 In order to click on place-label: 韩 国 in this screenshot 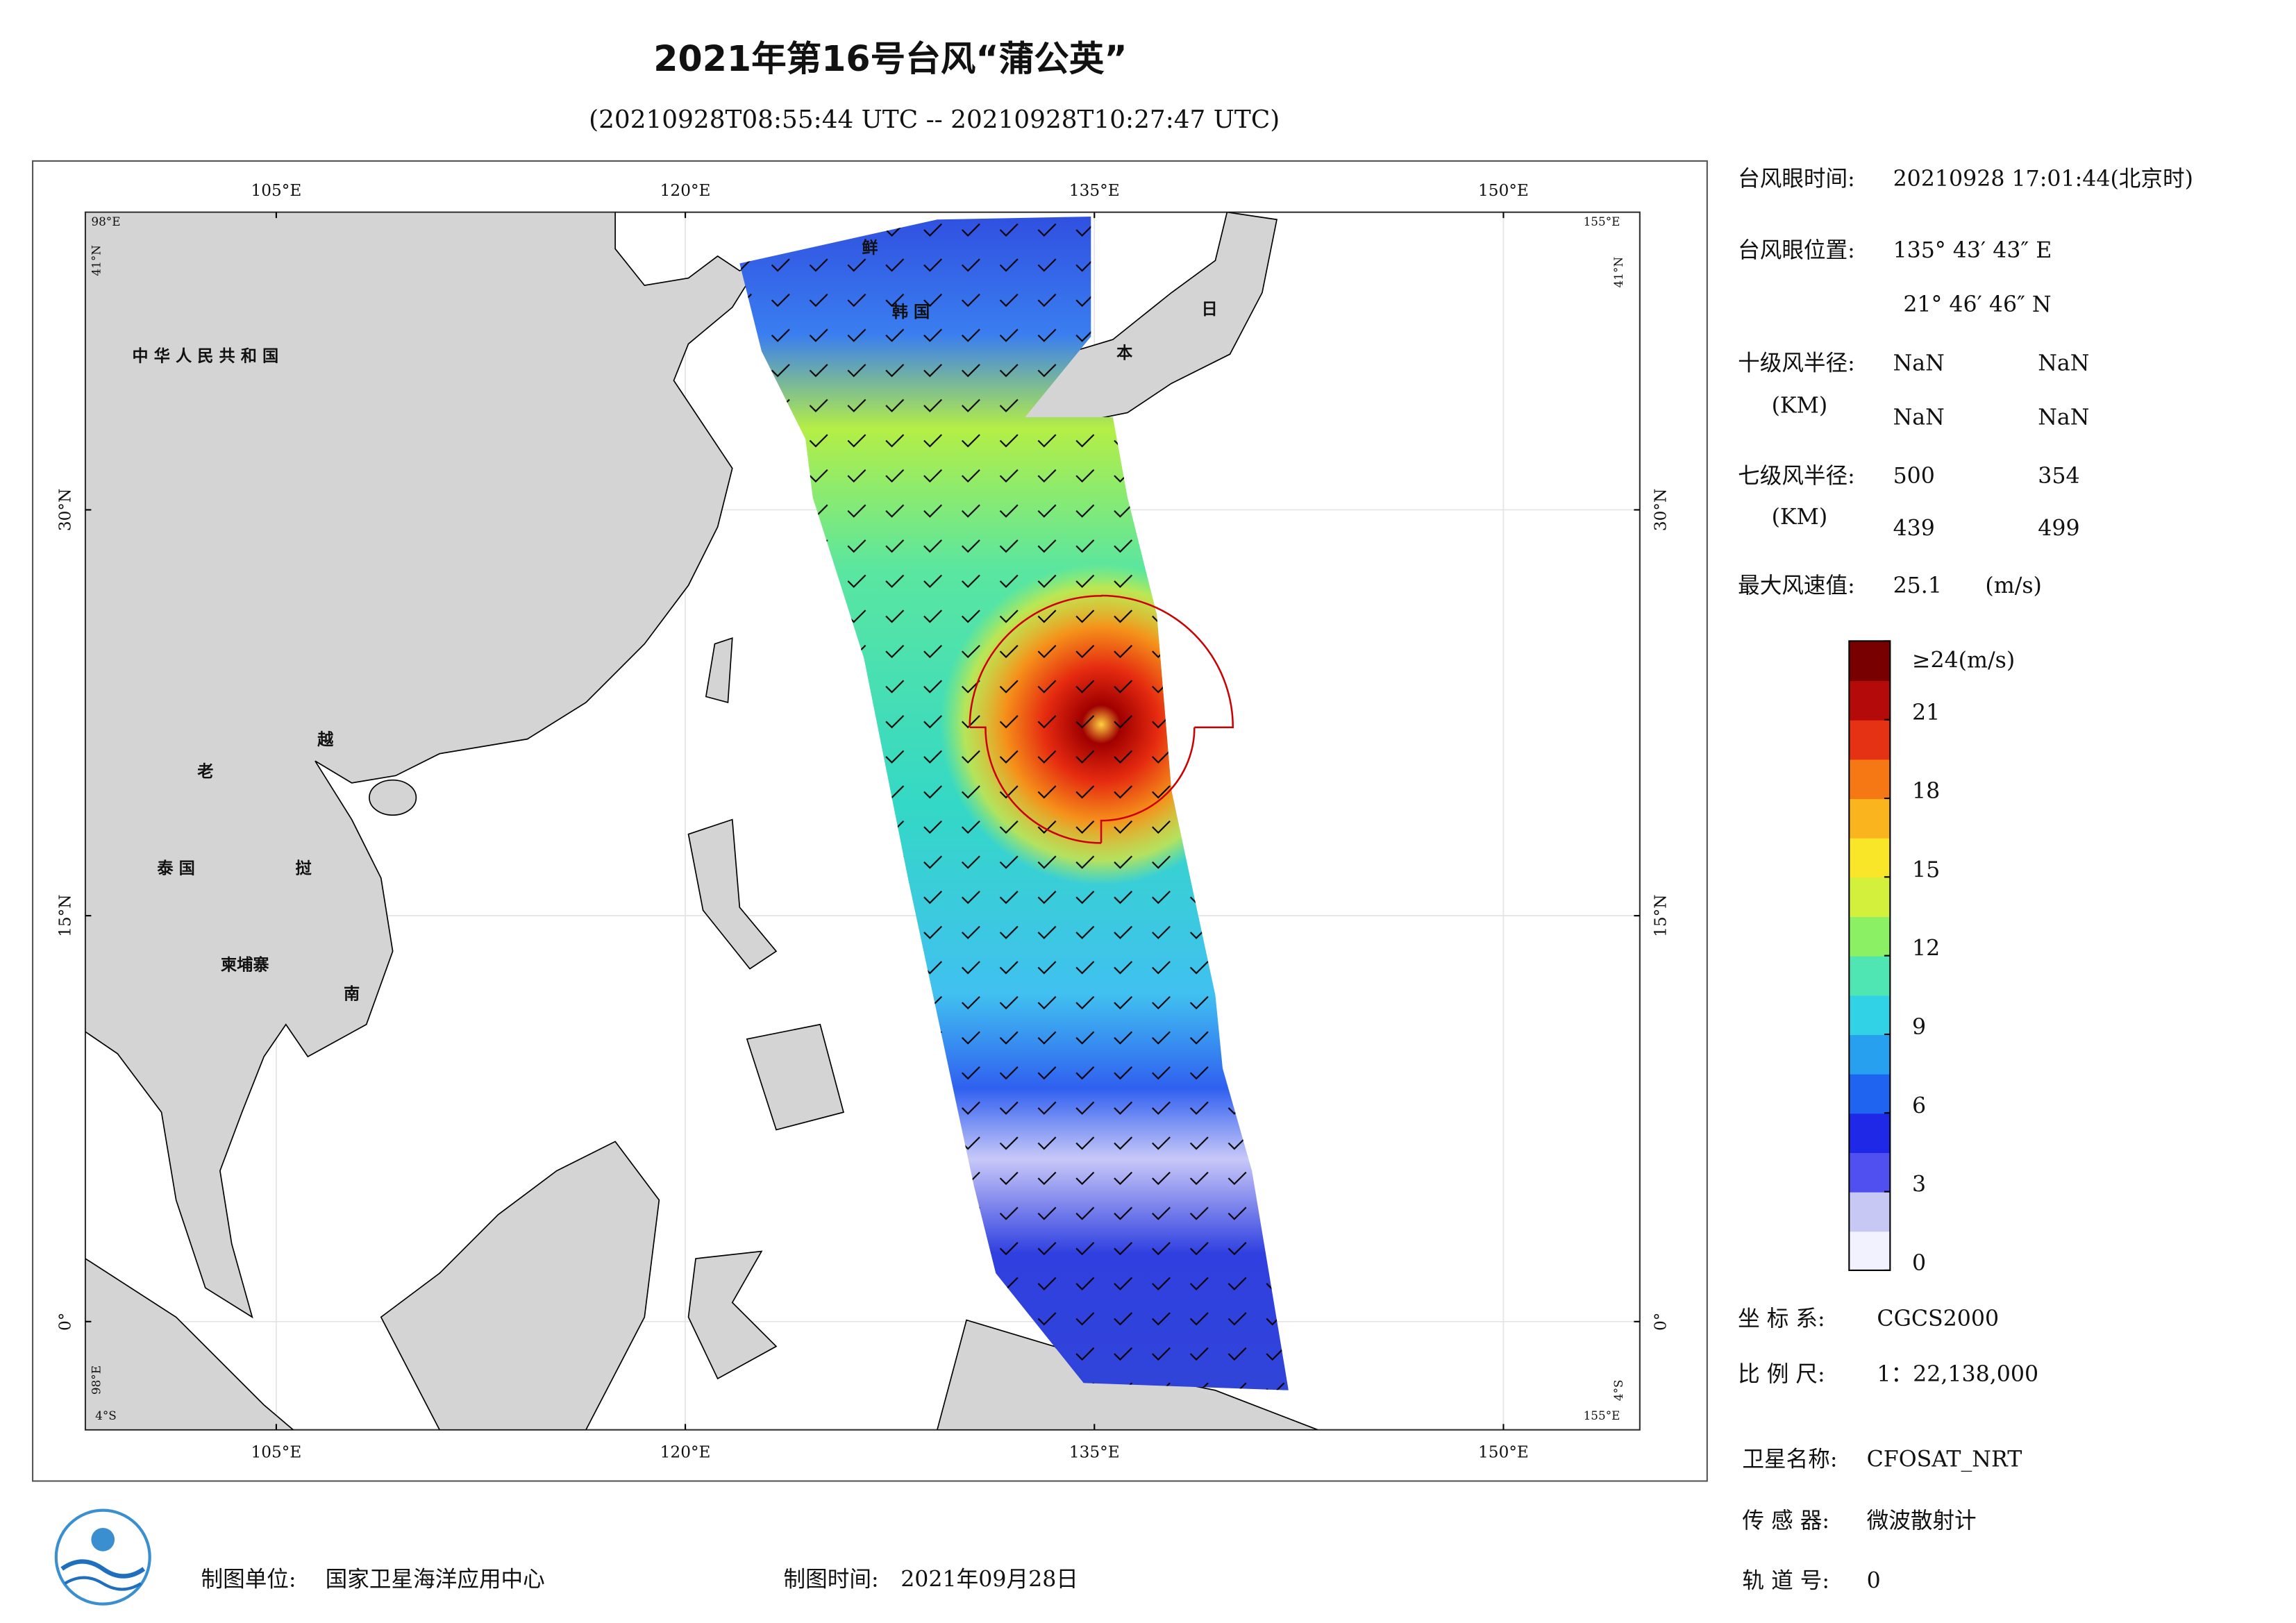, I will do `click(911, 312)`.